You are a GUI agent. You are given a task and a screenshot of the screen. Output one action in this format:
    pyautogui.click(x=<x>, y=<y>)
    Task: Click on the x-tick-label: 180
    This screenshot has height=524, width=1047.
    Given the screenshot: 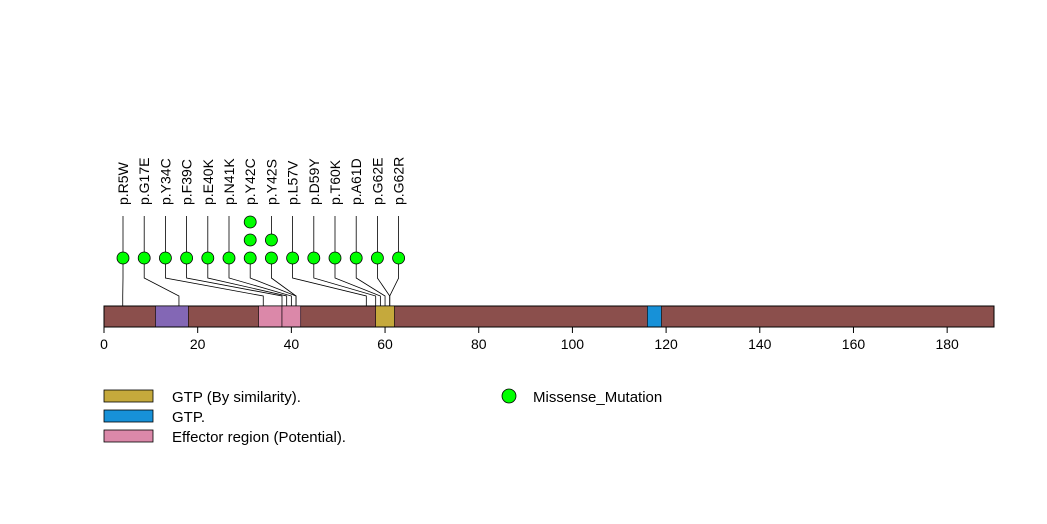 What is the action you would take?
    pyautogui.click(x=947, y=344)
    